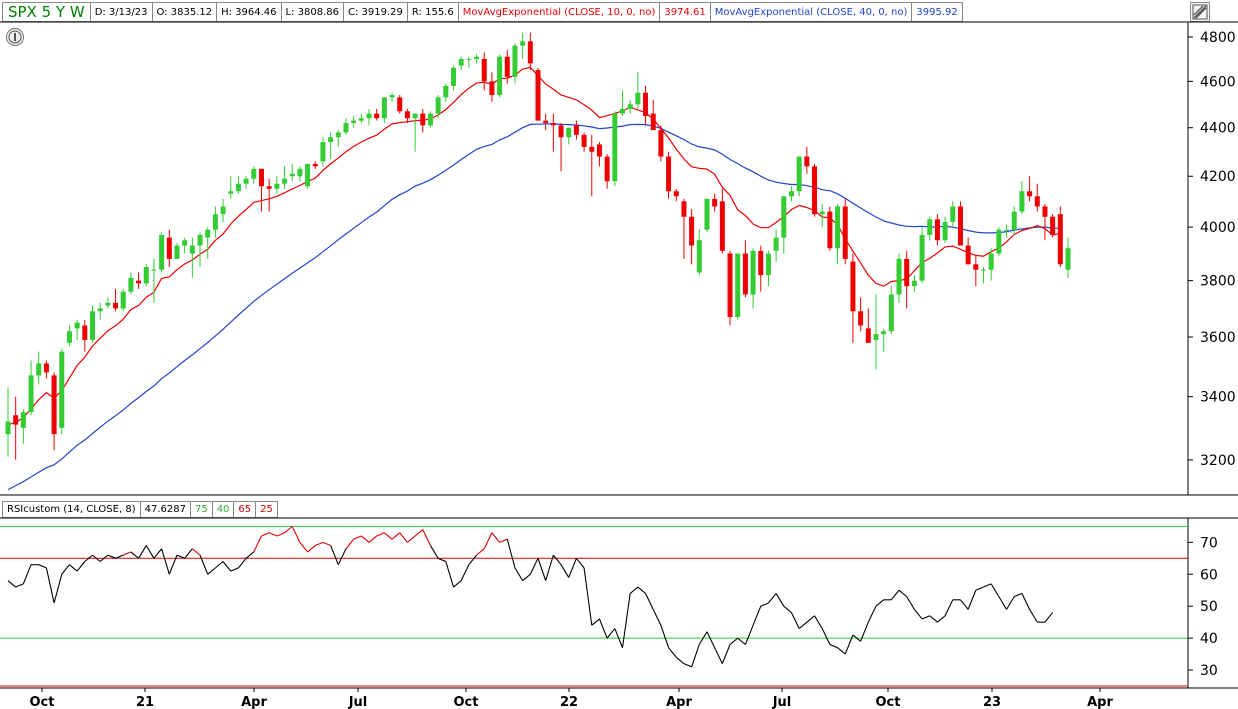 This screenshot has height=709, width=1238. I want to click on ema10-label: MovAvgExponential (CLOSE, 10, 0, no), so click(560, 12).